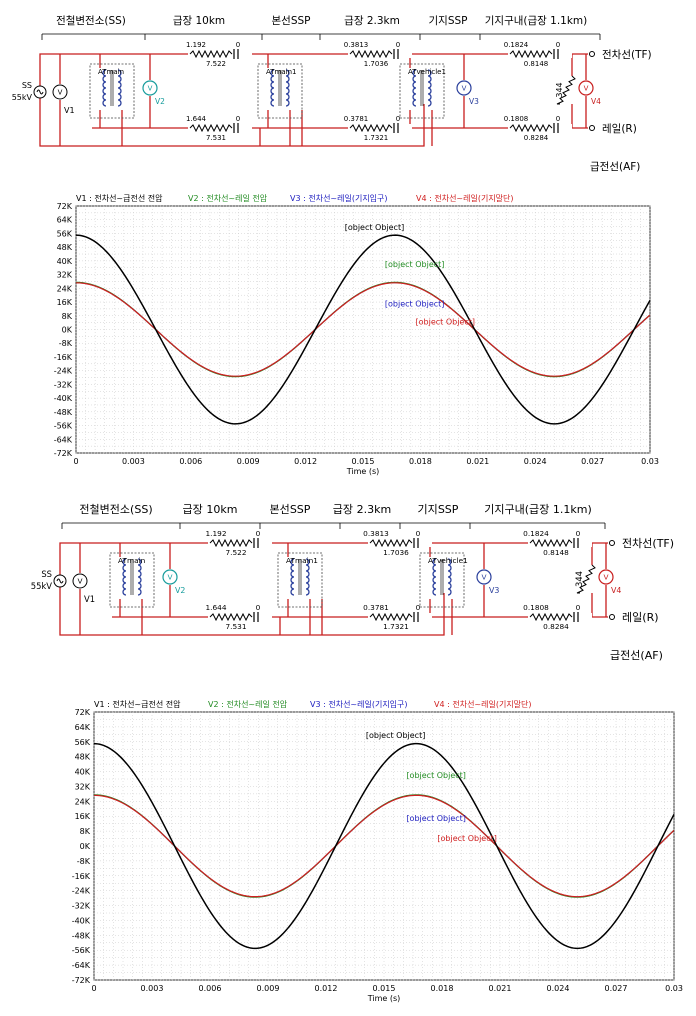  What do you see at coordinates (556, 626) in the screenshot?
I see `reactance-value: 0.8284` at bounding box center [556, 626].